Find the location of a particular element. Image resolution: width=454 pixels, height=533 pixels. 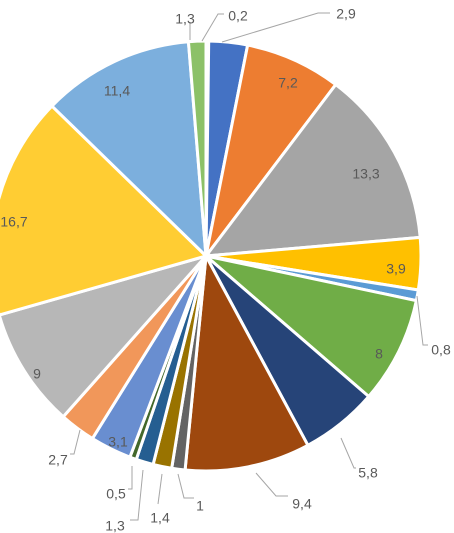

data-label: 9,4 is located at coordinates (302, 504).